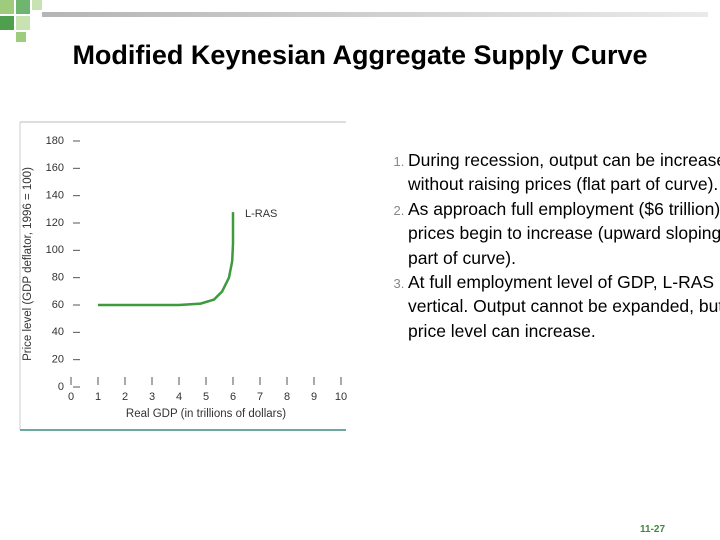  Describe the element at coordinates (341, 397) in the screenshot. I see `x-tick-label: 10` at that location.